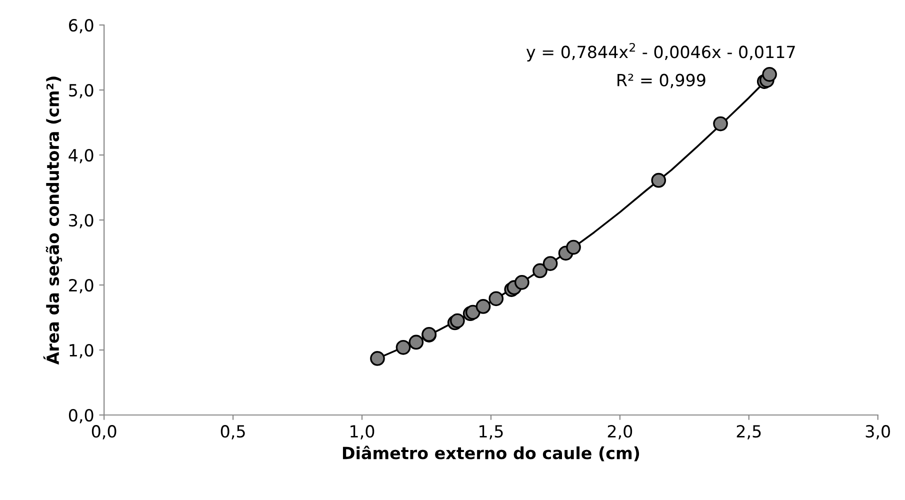 The height and width of the screenshot is (500, 905). What do you see at coordinates (662, 81) in the screenshot?
I see `annotation: R² = 0,999` at bounding box center [662, 81].